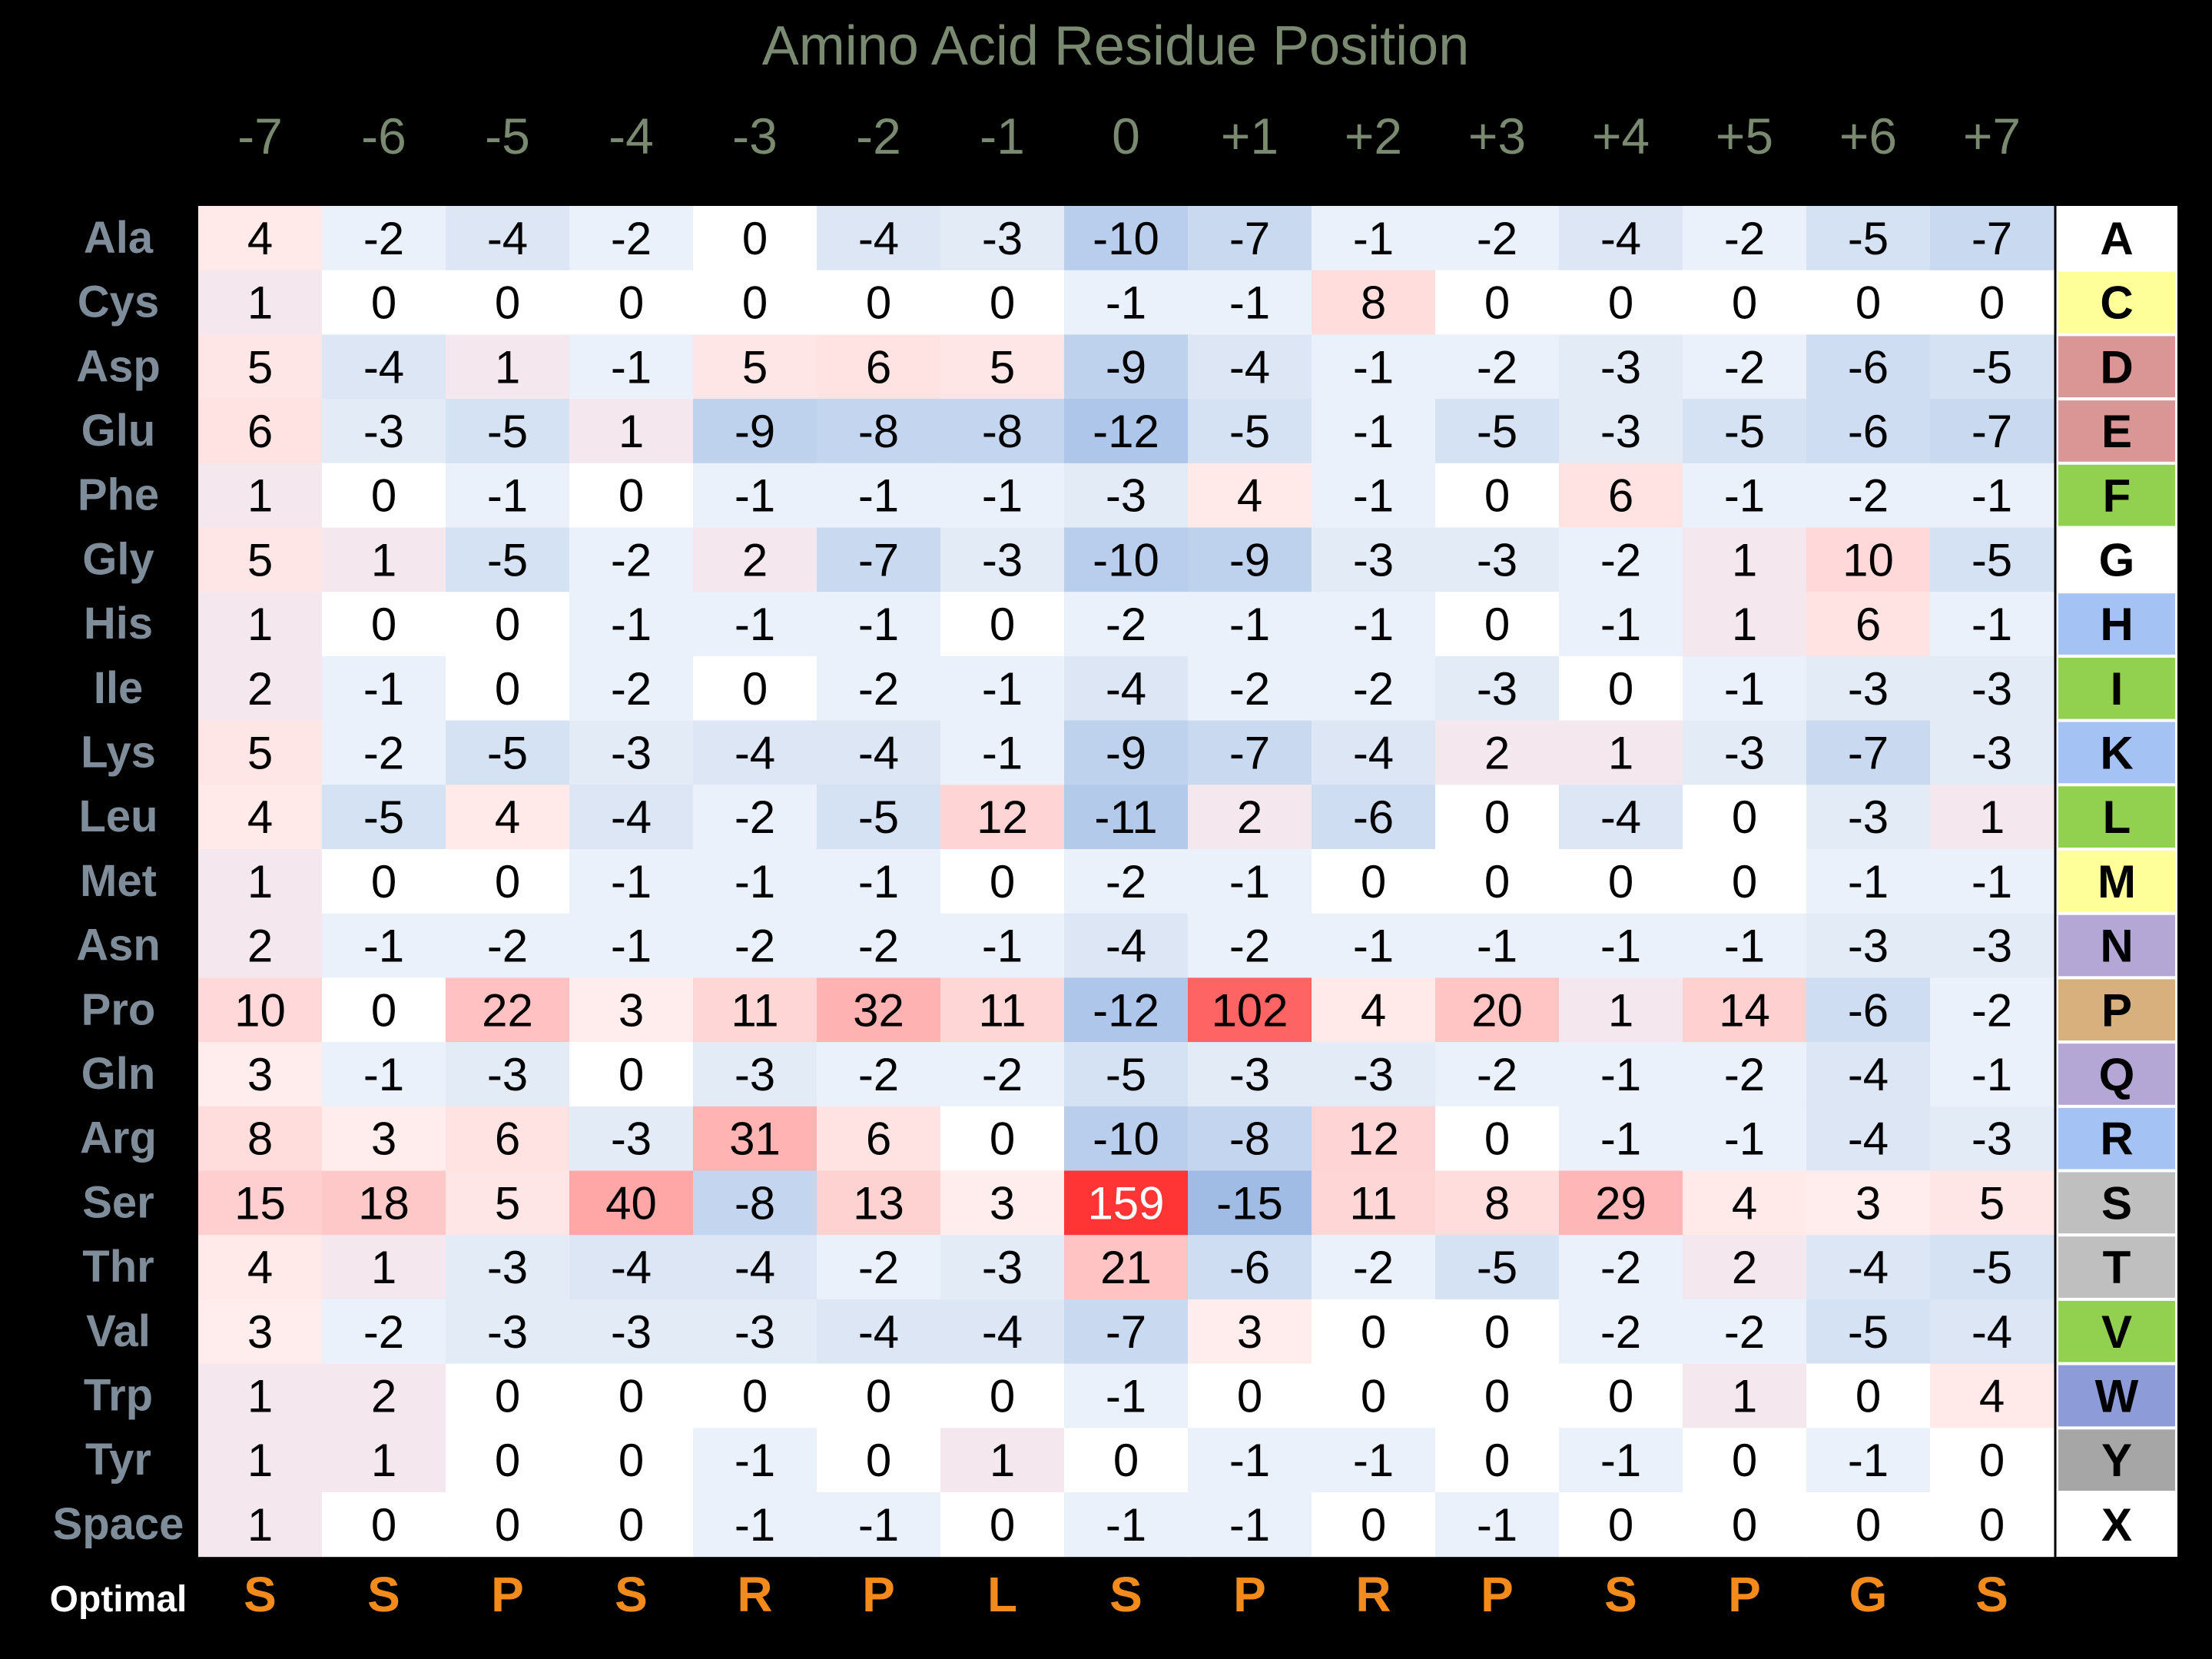 The width and height of the screenshot is (2212, 1659). What do you see at coordinates (260, 1203) in the screenshot?
I see `cell-value: 15` at bounding box center [260, 1203].